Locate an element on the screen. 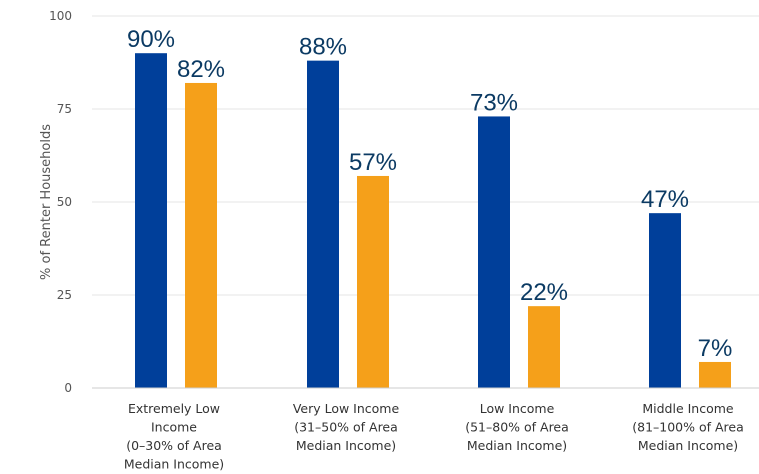  x-tick-label: Very Low Income is located at coordinates (346, 408).